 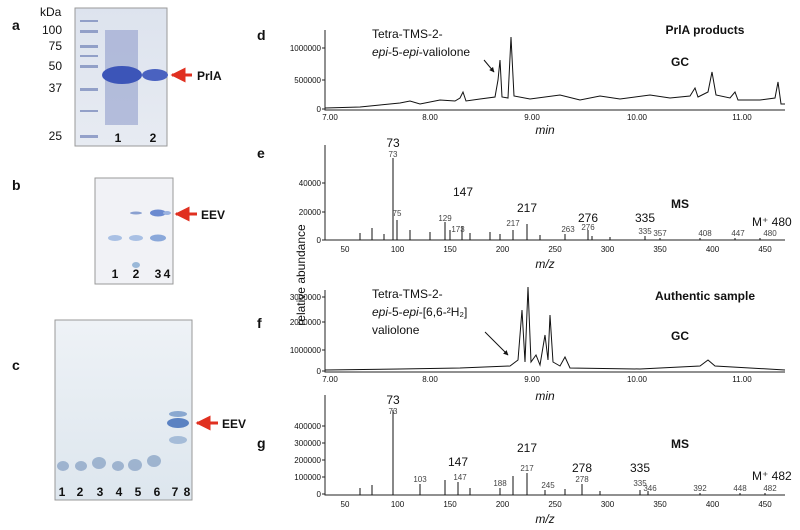 I want to click on peak-minor-label: 448, so click(x=740, y=488).